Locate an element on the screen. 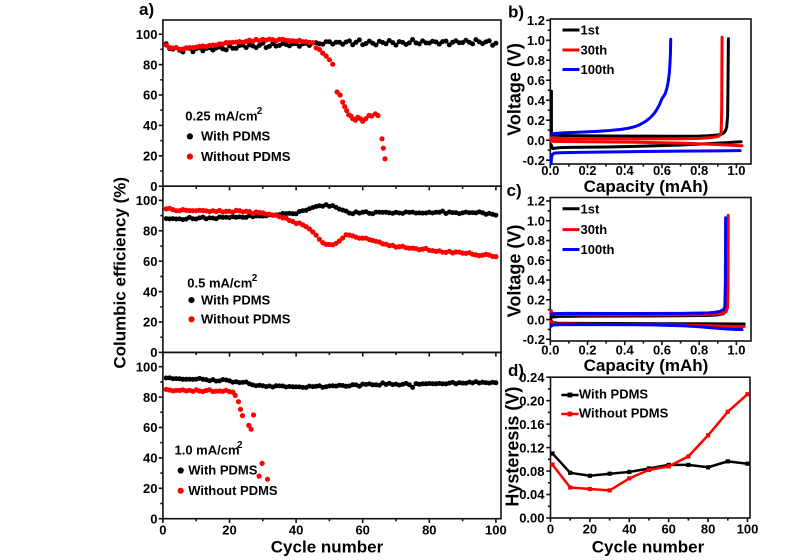 This screenshot has height=560, width=800. svg-text: 0.04 is located at coordinates (532, 494).